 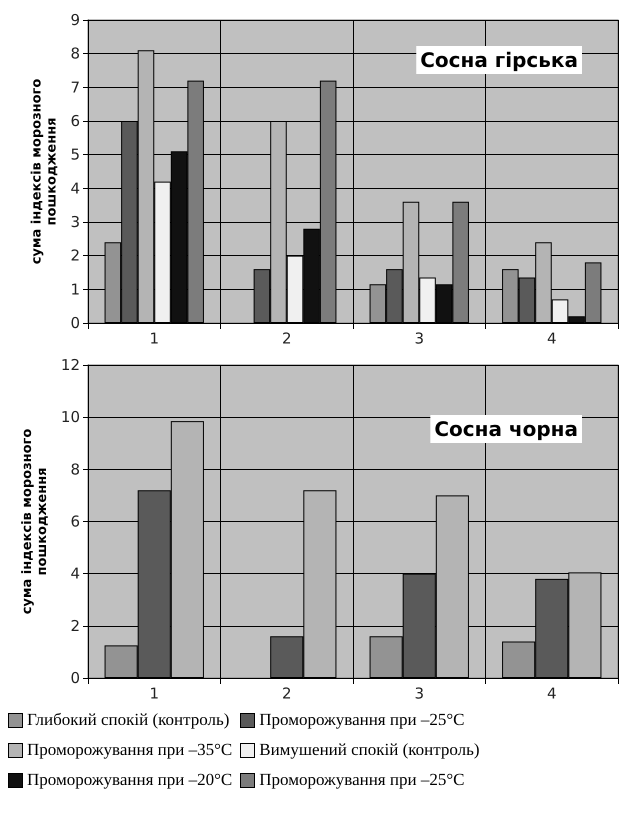 I want to click on legend-label: Вимушений спокій (контроль), so click(x=369, y=750).